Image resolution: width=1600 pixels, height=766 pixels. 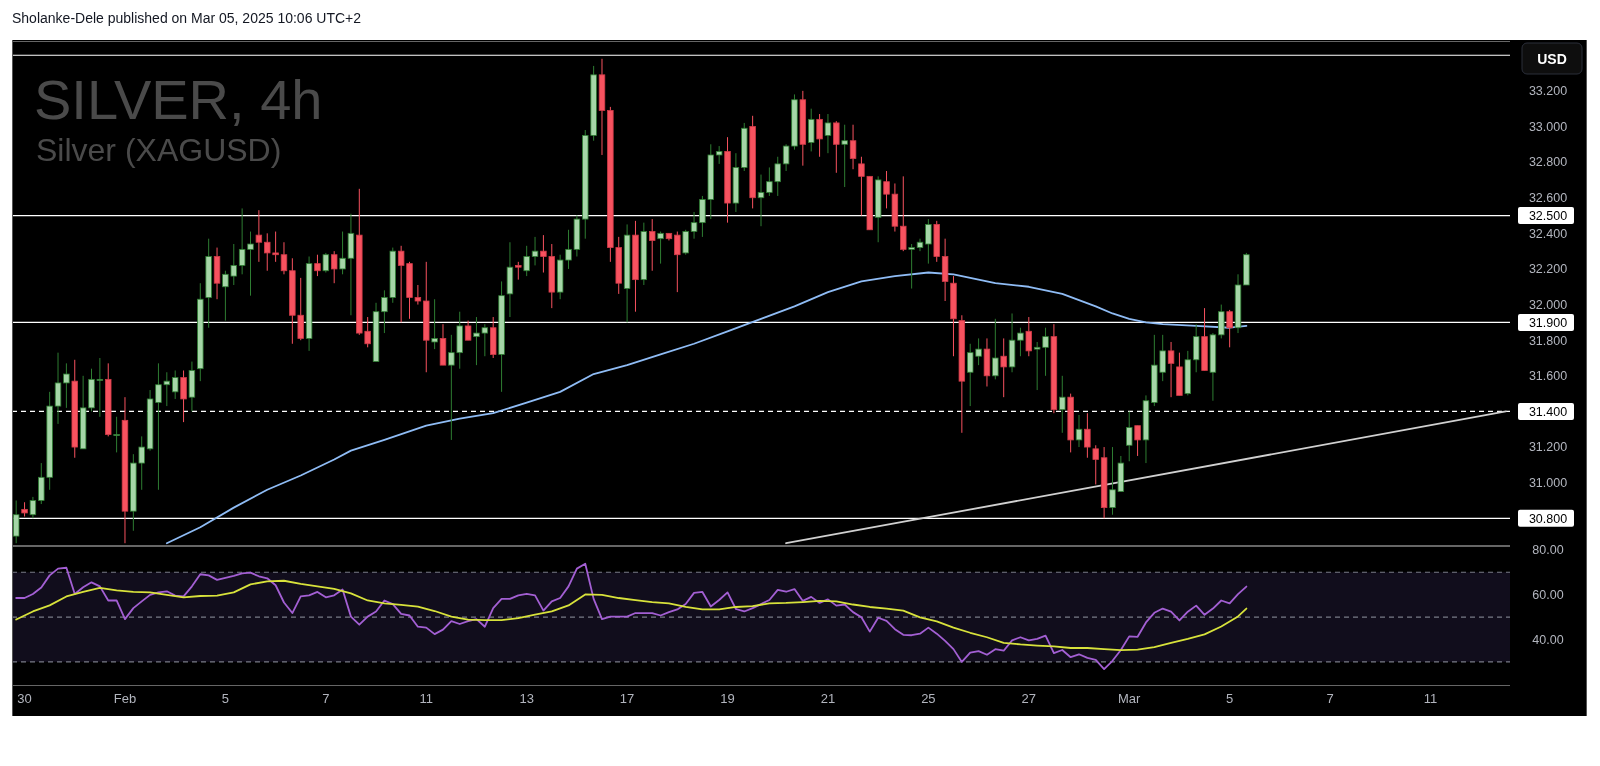 What do you see at coordinates (1548, 269) in the screenshot?
I see `y-tick-label: 32.200` at bounding box center [1548, 269].